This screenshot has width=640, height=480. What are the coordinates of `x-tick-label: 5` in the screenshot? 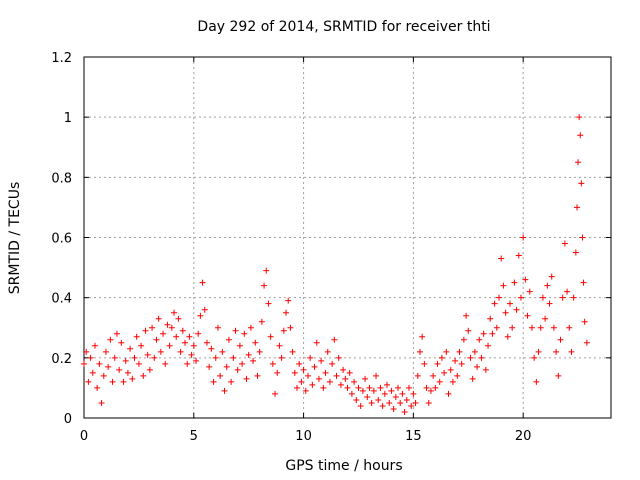 It's located at (194, 436).